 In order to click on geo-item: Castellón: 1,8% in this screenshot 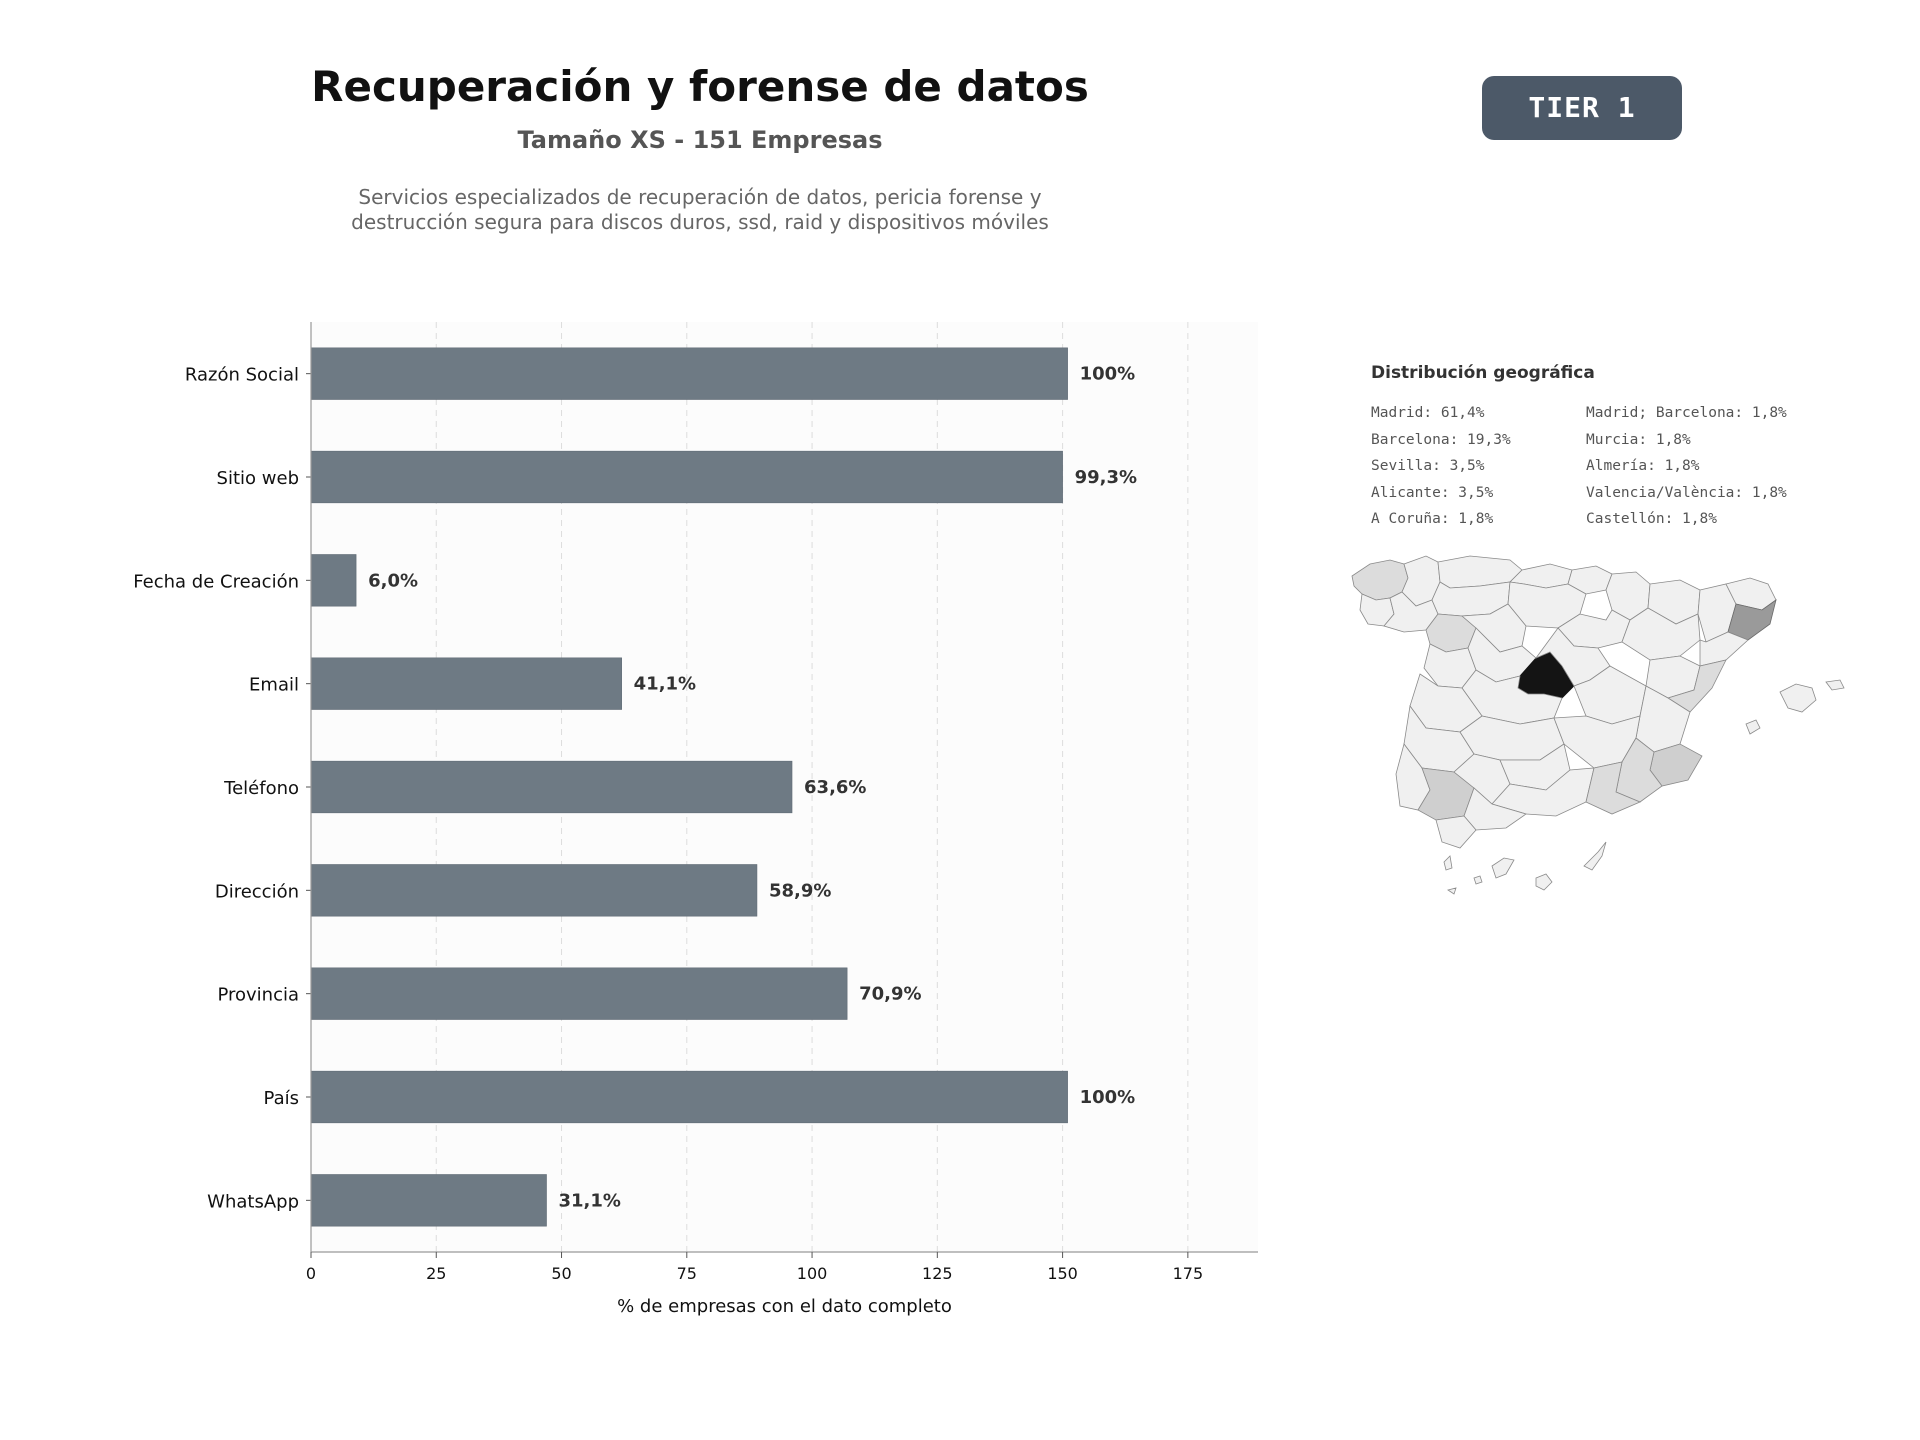, I will do `click(1651, 519)`.